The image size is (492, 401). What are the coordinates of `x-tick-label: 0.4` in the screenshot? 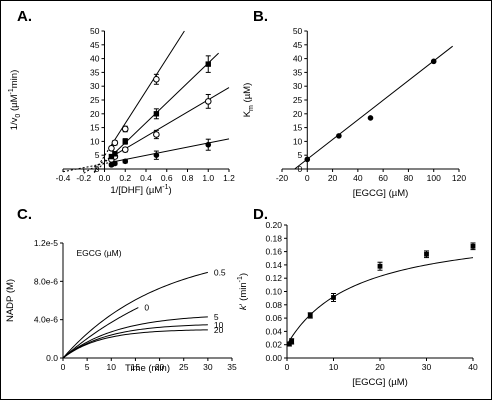 It's located at (146, 178).